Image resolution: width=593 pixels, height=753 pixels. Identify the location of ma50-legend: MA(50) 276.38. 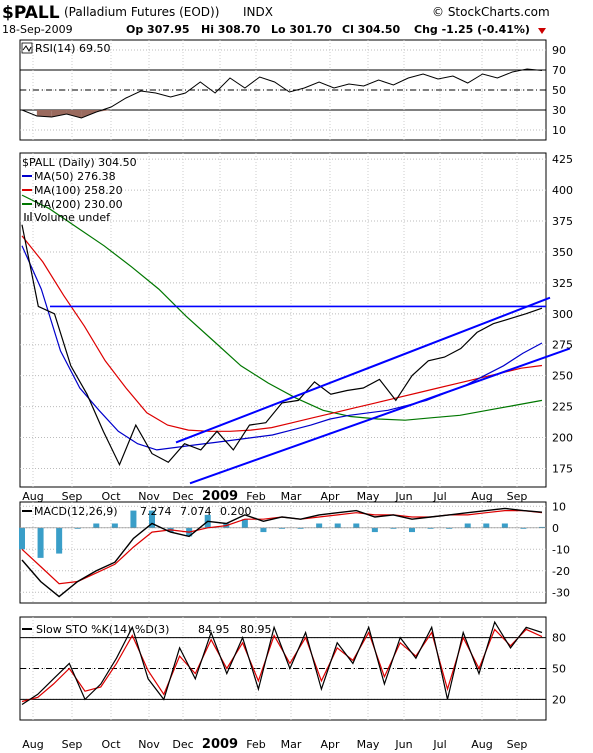
(75, 176).